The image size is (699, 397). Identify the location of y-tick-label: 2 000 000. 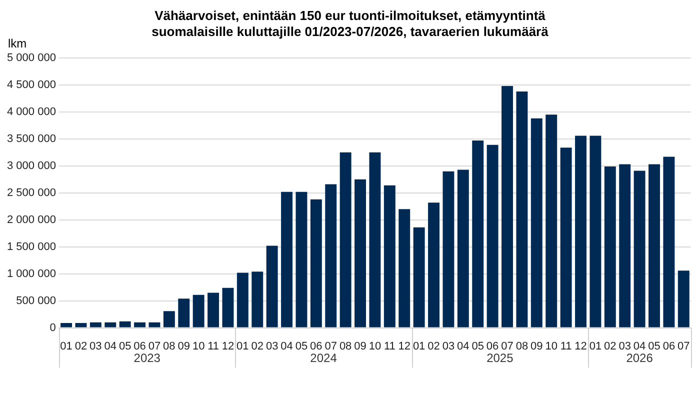
(31, 220).